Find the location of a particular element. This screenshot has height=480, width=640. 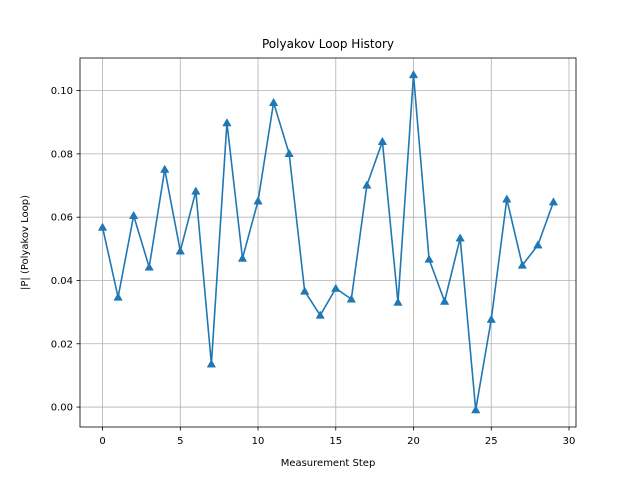

y-tick-label: 0.04 is located at coordinates (62, 281).